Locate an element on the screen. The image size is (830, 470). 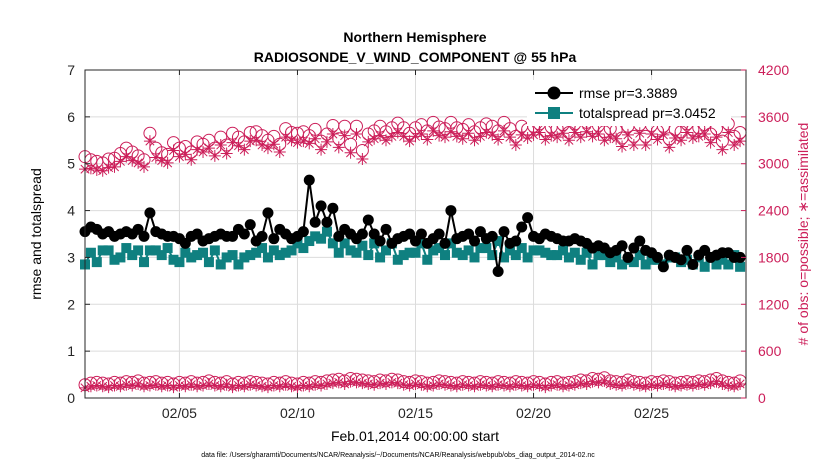
legend: rmse pr=3.3889 totalspread pr=3.0452 is located at coordinates (629, 103).